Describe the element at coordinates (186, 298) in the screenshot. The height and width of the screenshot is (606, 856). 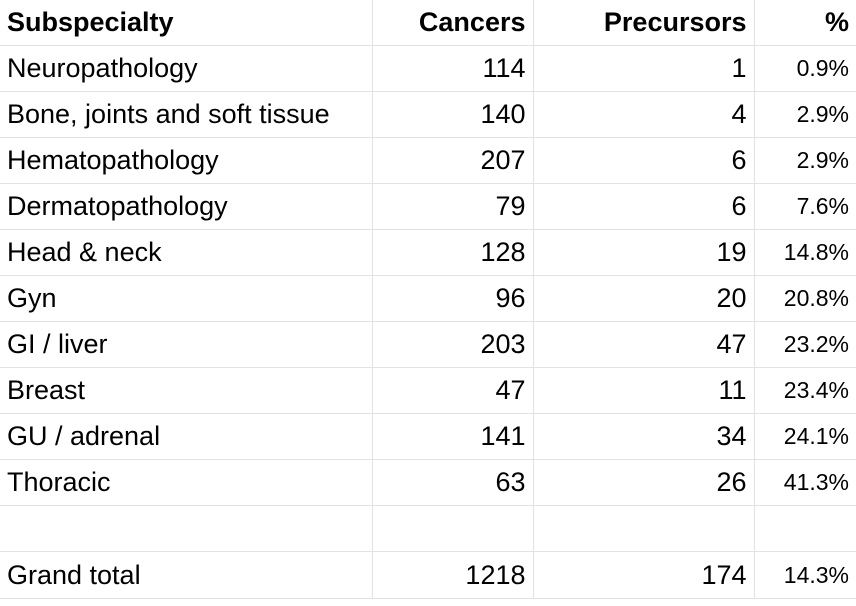
I see `cell-subspecialty: Gyn` at that location.